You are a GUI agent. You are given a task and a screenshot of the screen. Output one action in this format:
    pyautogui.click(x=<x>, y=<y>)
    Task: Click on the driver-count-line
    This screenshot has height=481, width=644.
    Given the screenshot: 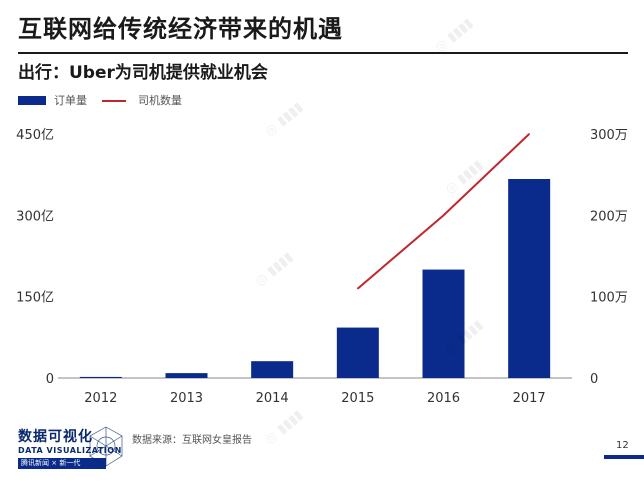 What is the action you would take?
    pyautogui.click(x=443, y=211)
    